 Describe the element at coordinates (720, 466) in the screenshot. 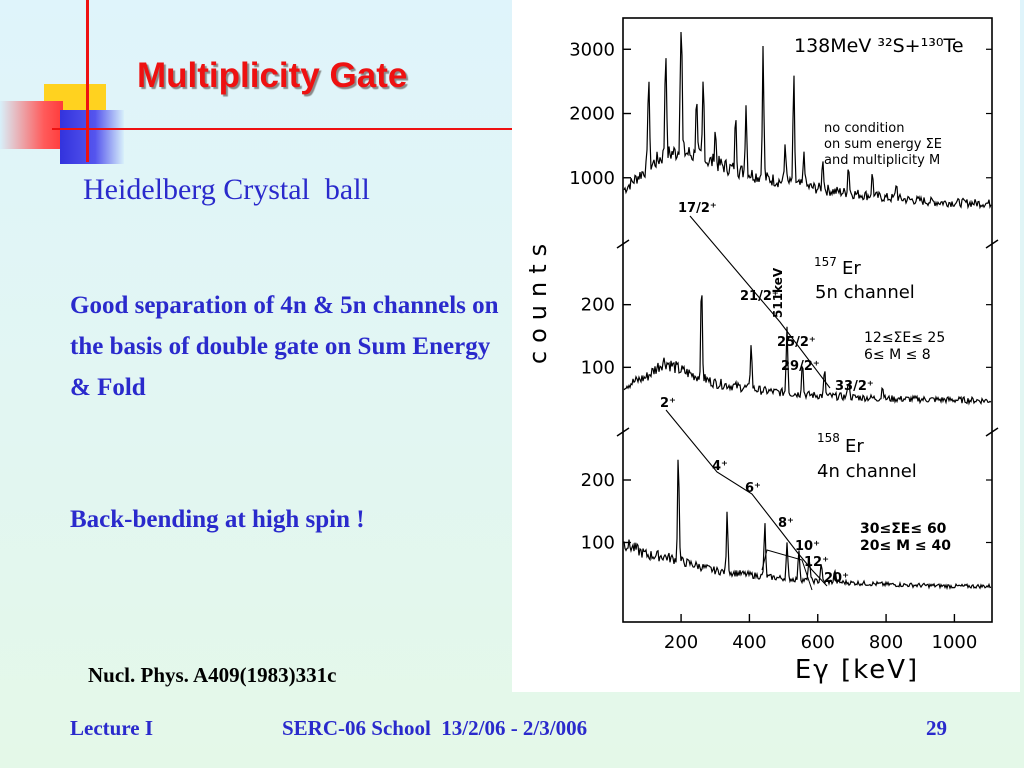

I see `er158-level-label: 4⁺` at that location.